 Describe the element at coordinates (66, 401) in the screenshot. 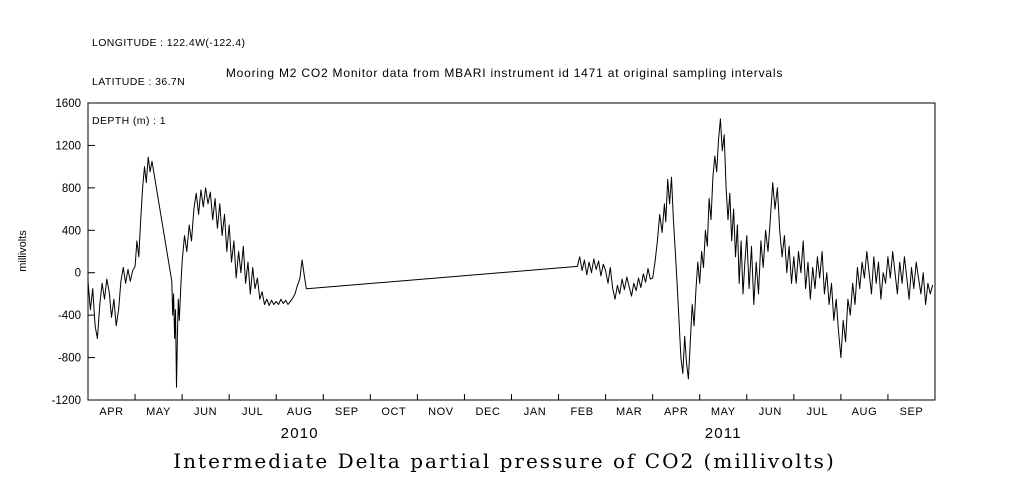

I see `y-tick-label: -1200` at that location.